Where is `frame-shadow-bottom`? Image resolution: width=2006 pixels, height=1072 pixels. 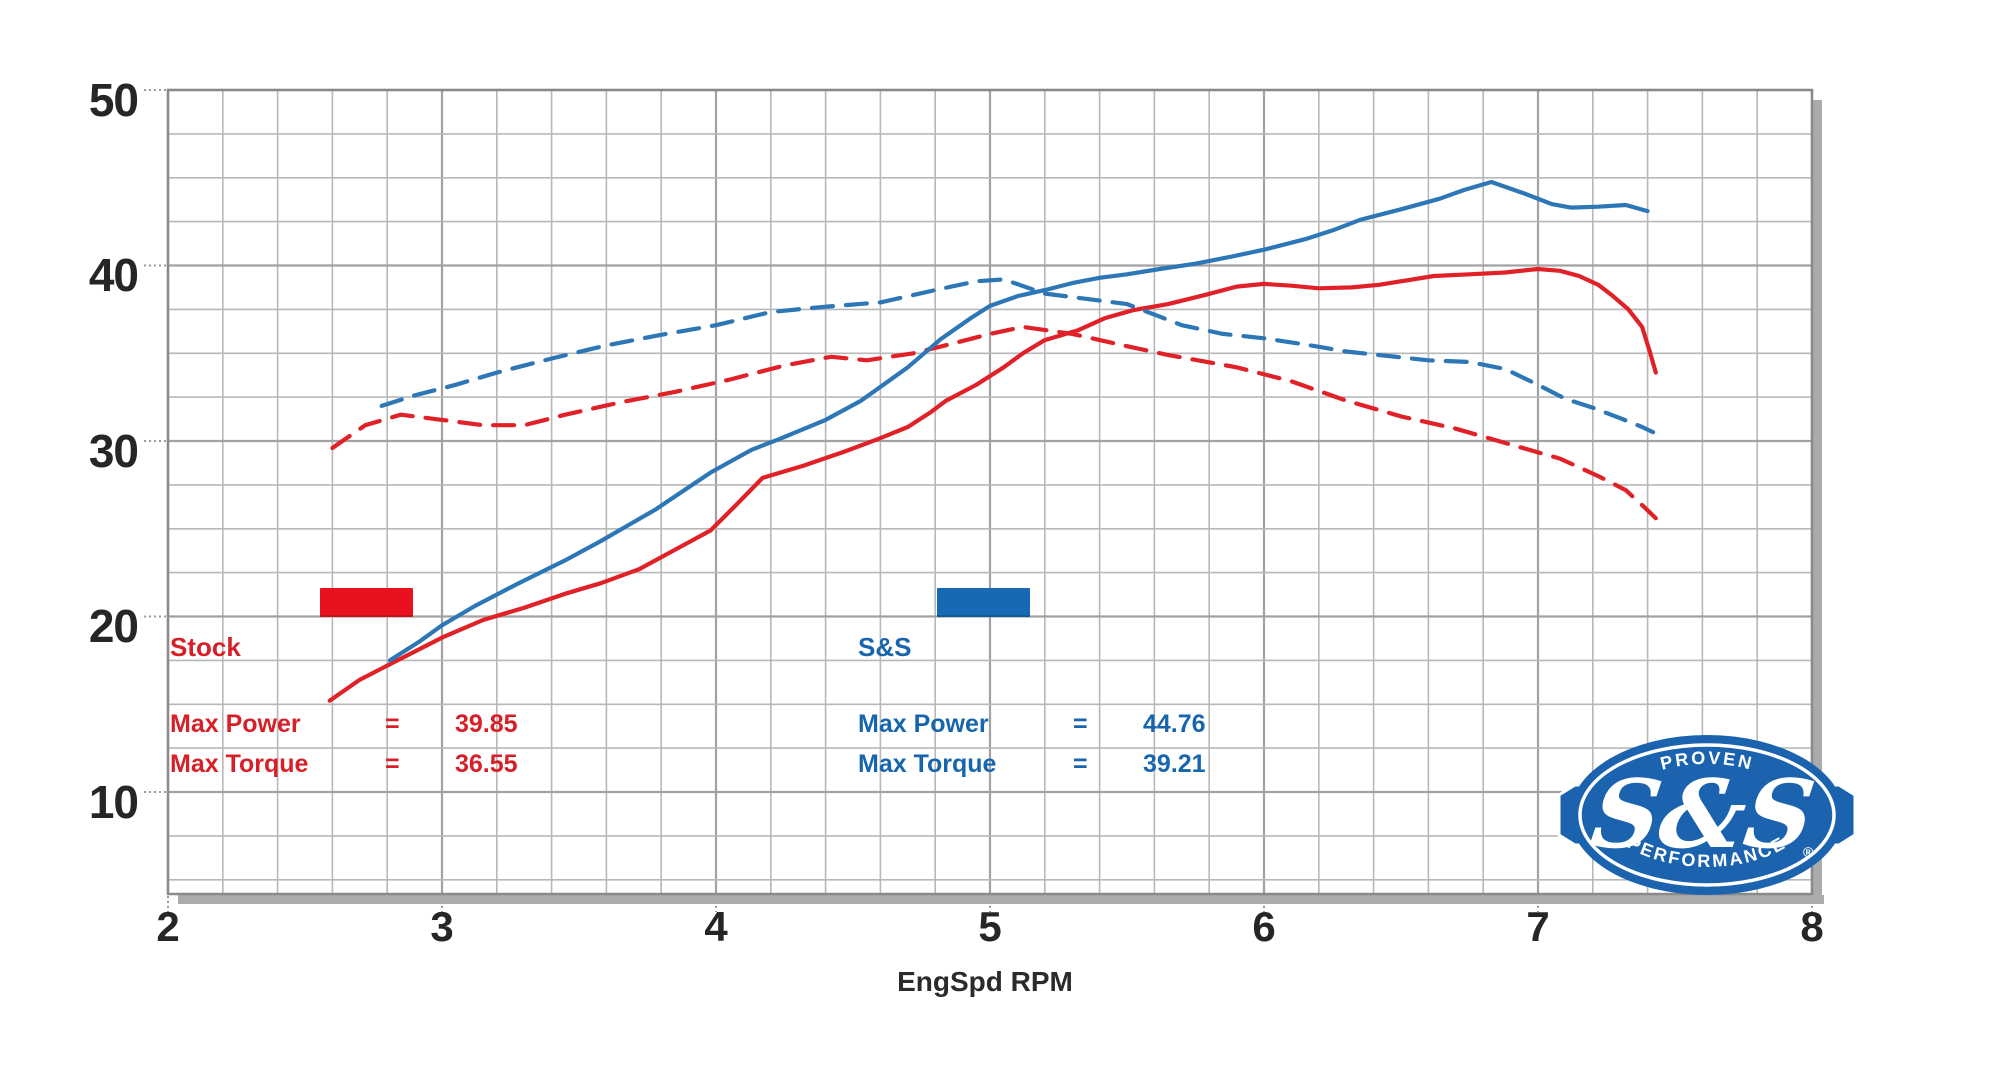 frame-shadow-bottom is located at coordinates (1001, 899).